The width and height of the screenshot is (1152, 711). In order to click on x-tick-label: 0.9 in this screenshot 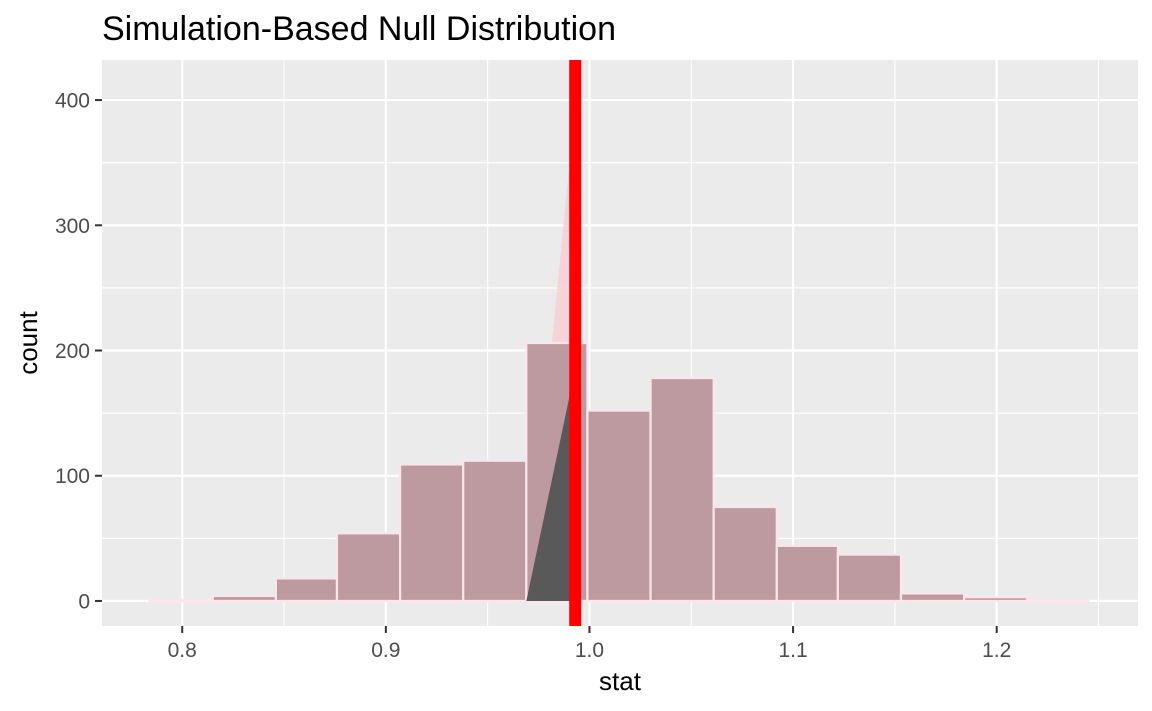, I will do `click(385, 650)`.